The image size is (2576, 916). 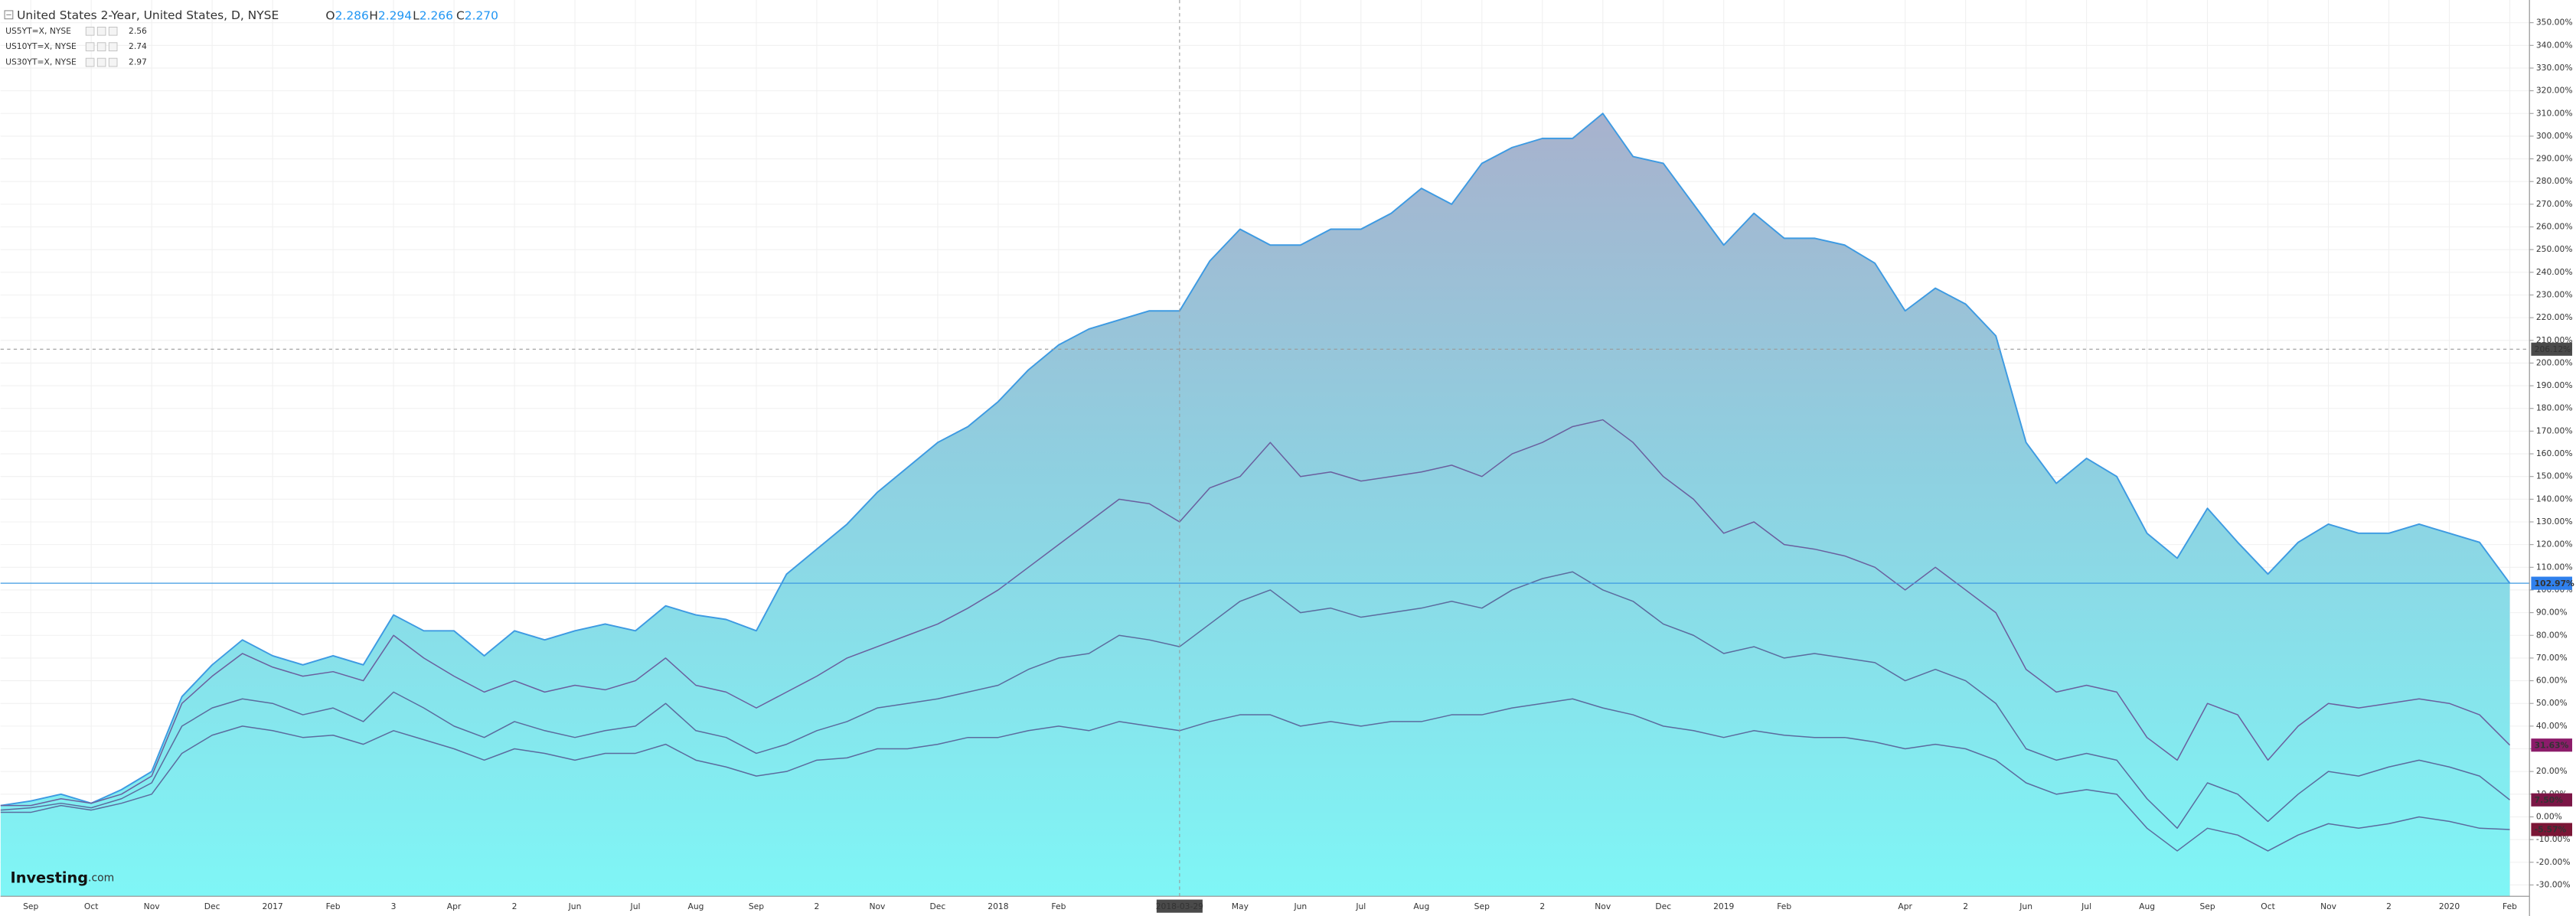 I want to click on crosshair-label-bg, so click(x=2552, y=349).